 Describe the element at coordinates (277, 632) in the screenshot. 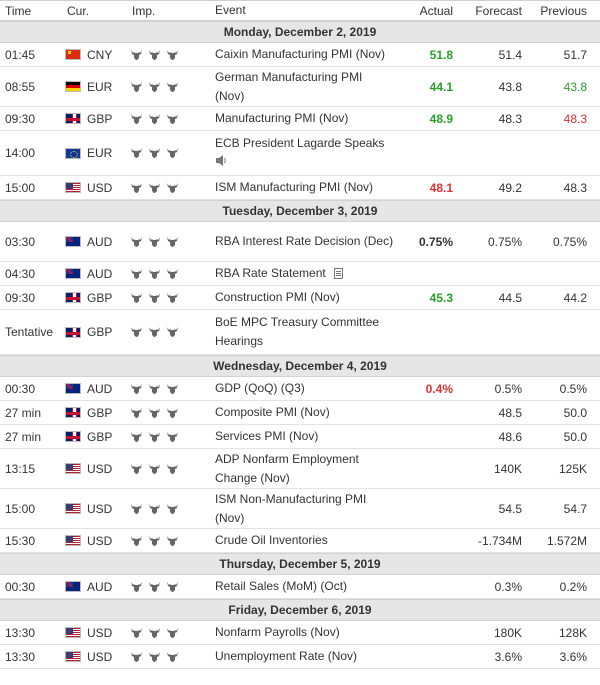

I see `event-name: Nonfarm Payrolls (Nov)` at that location.